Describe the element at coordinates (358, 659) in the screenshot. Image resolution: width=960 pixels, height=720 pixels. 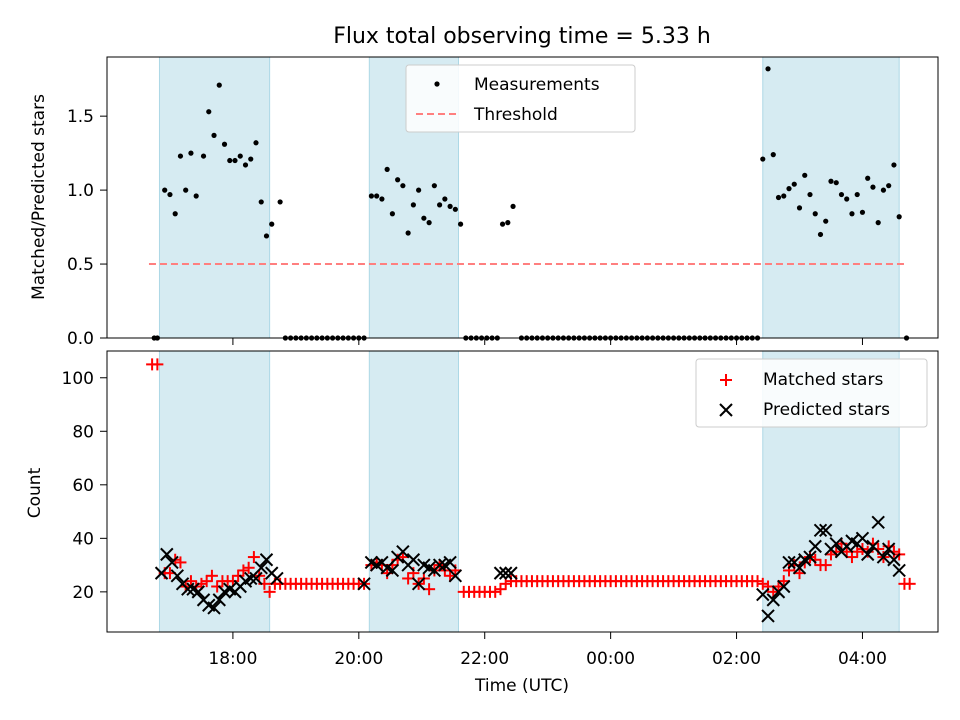
I see `x-tick-label: 20:00` at that location.